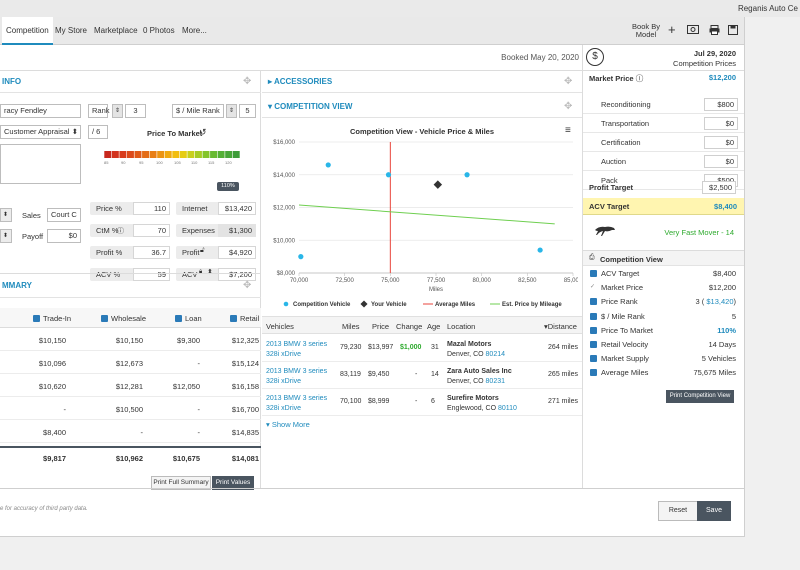  Describe the element at coordinates (201, 272) in the screenshot. I see `lock-icon: 🔒︎` at that location.